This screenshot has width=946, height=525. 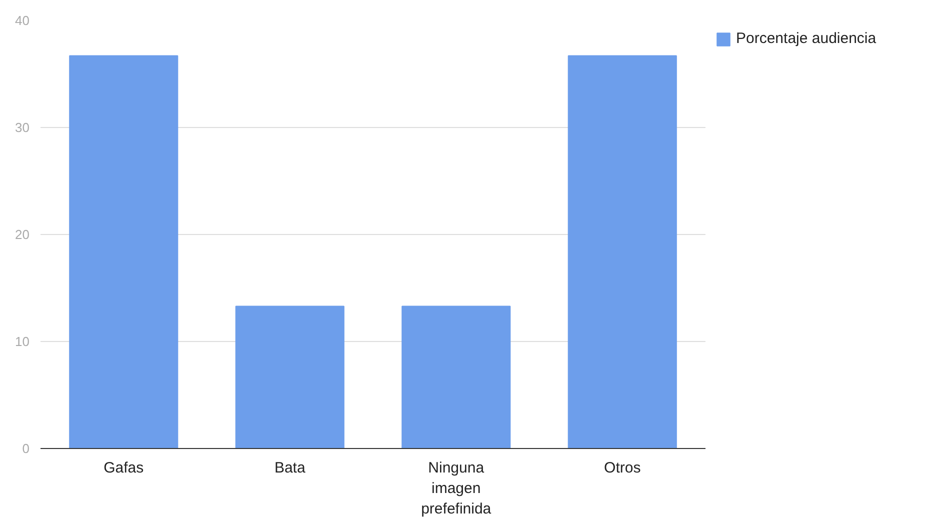 I want to click on y-tick-label: 40, so click(x=22, y=20).